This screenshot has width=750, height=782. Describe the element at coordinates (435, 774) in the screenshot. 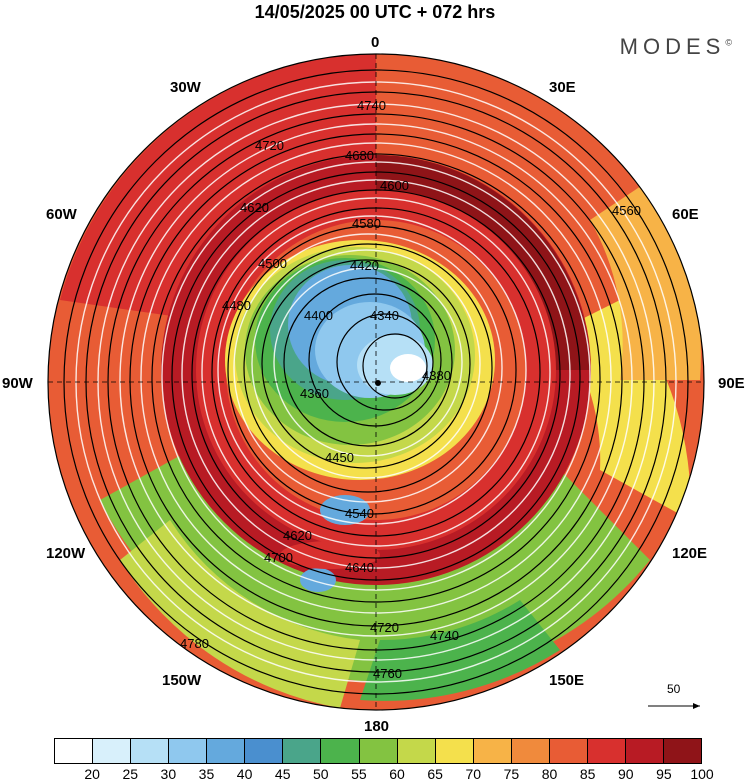

I see `color-bar-label: 65` at that location.